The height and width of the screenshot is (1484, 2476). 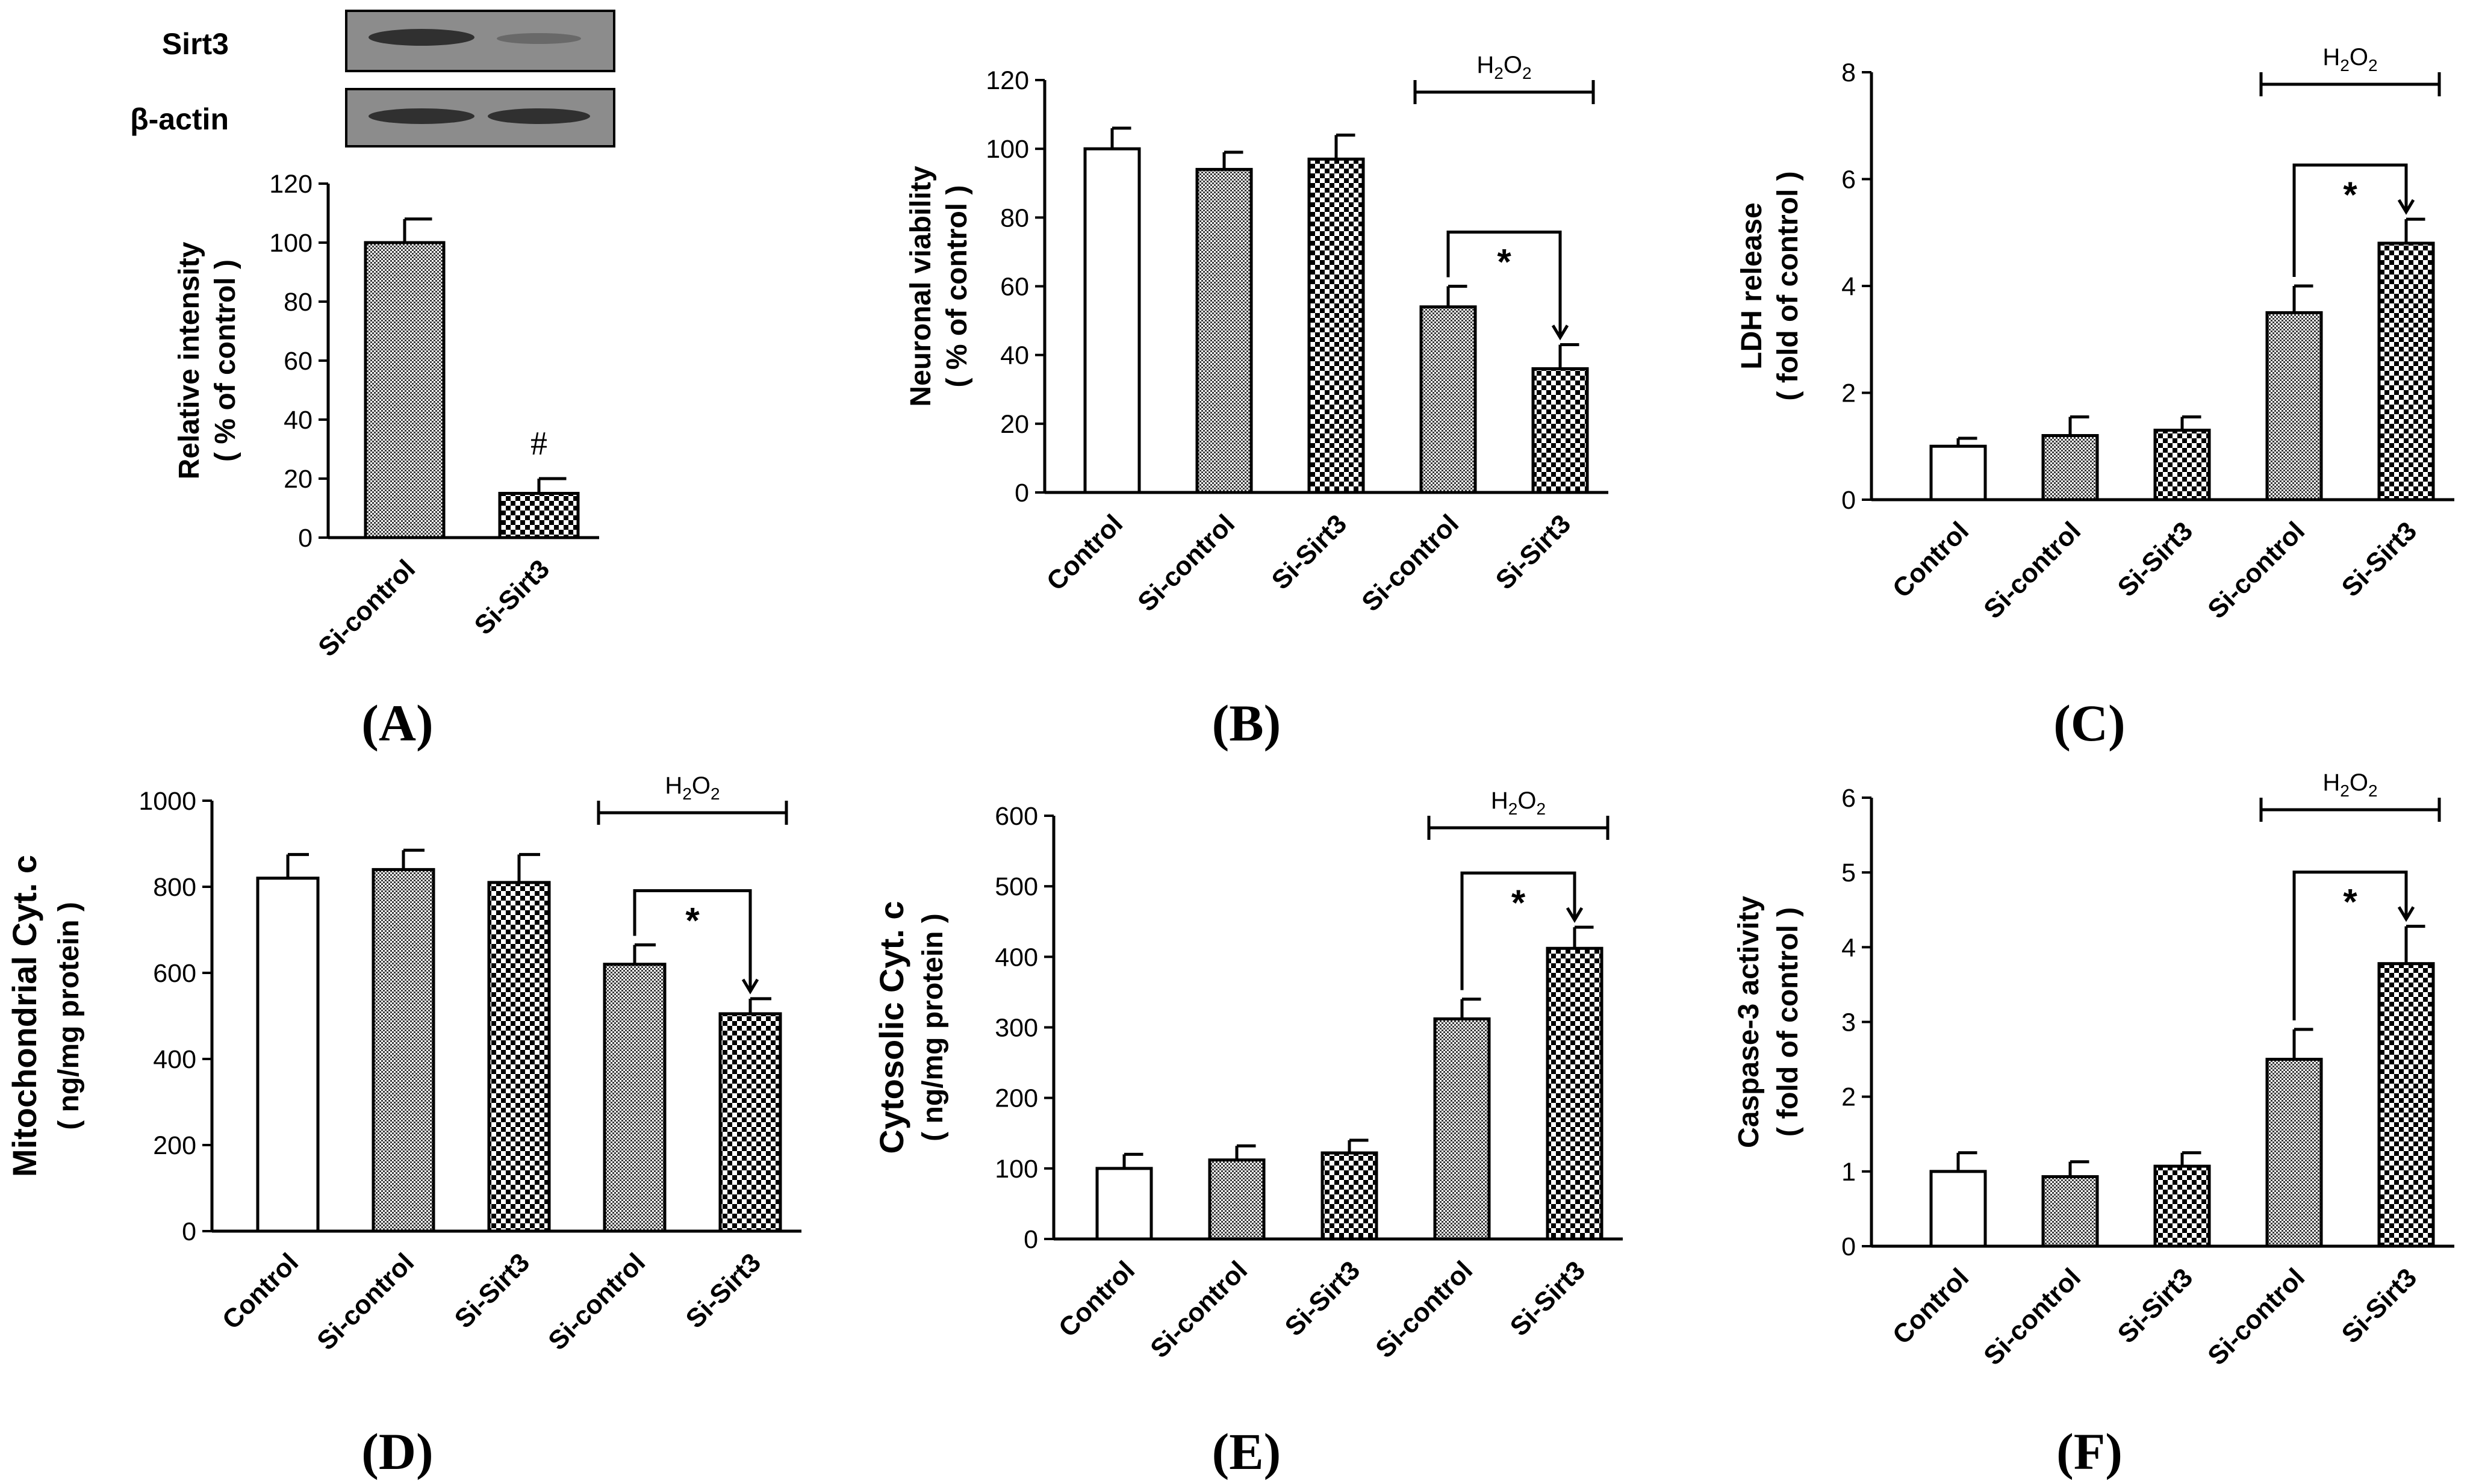 What do you see at coordinates (260, 1291) in the screenshot?
I see `category-label-d-0: Control` at bounding box center [260, 1291].